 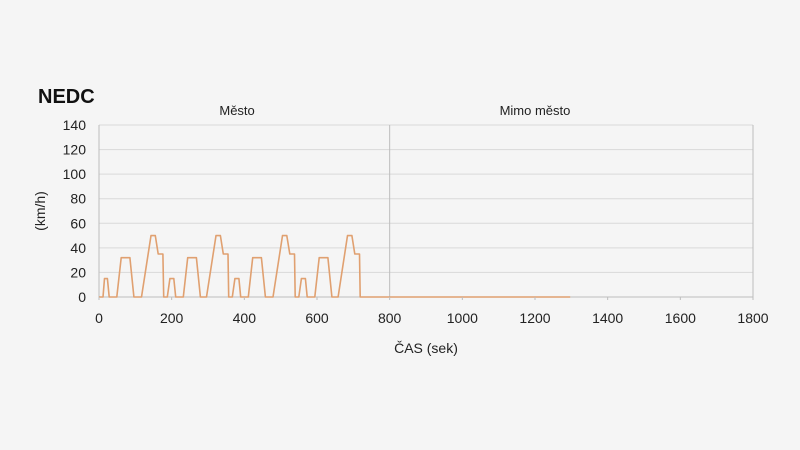 What do you see at coordinates (534, 318) in the screenshot?
I see `x-tick-label: 1200` at bounding box center [534, 318].